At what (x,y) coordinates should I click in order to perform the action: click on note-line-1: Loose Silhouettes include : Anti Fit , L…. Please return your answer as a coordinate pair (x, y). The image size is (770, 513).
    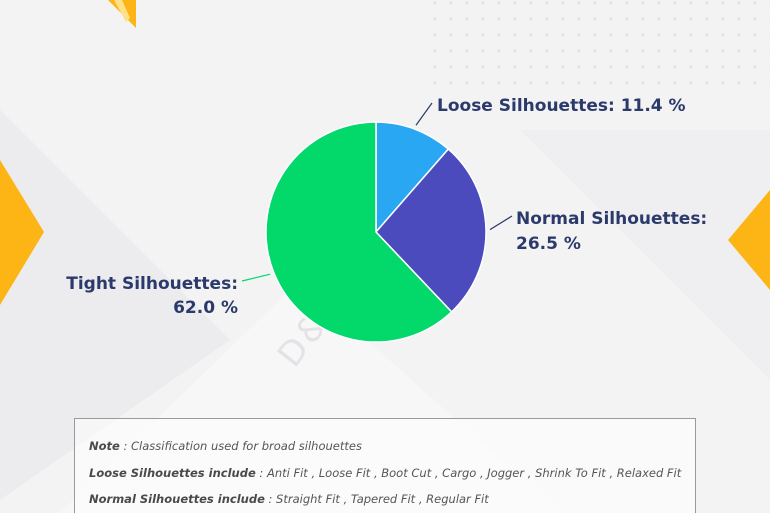
    Looking at the image, I should click on (385, 472).